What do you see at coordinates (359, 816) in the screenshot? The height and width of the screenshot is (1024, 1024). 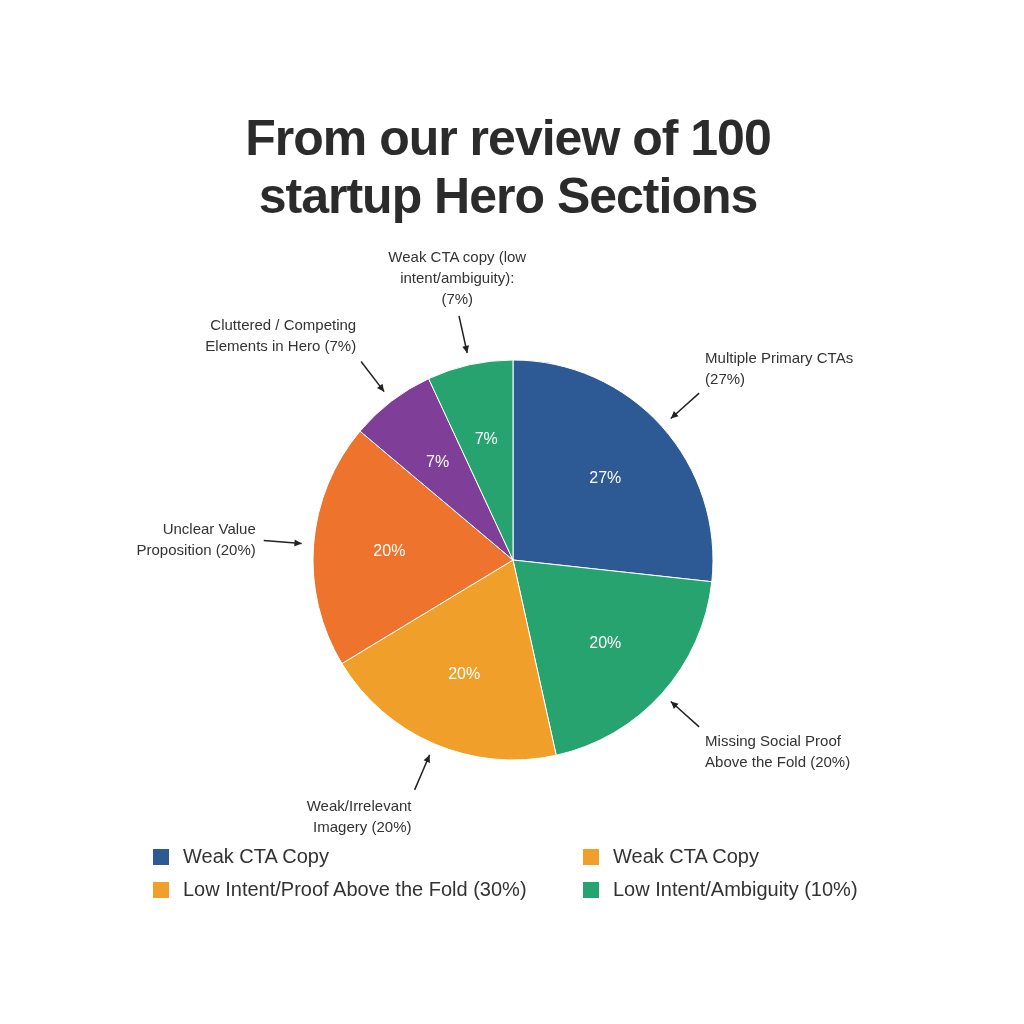 I see `slice-label: Weak/Irrelevant Imagery (20%)` at bounding box center [359, 816].